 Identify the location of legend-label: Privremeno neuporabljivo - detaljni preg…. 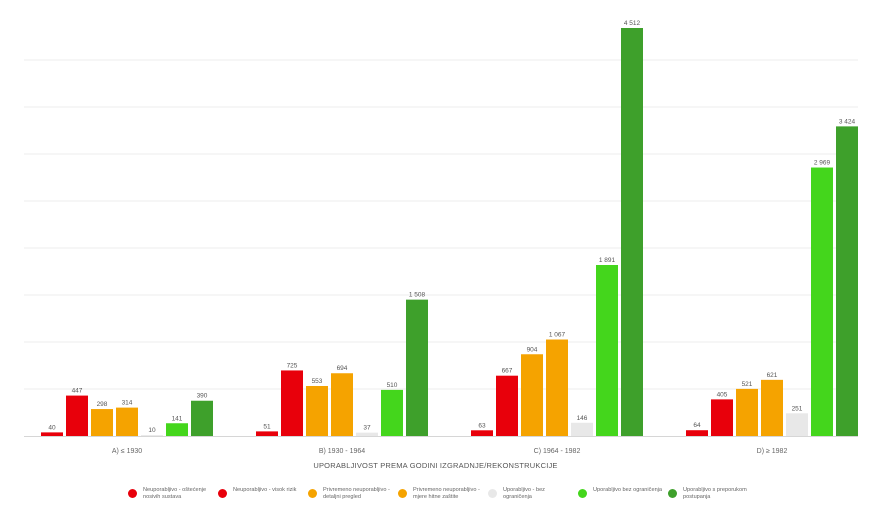
(356, 494).